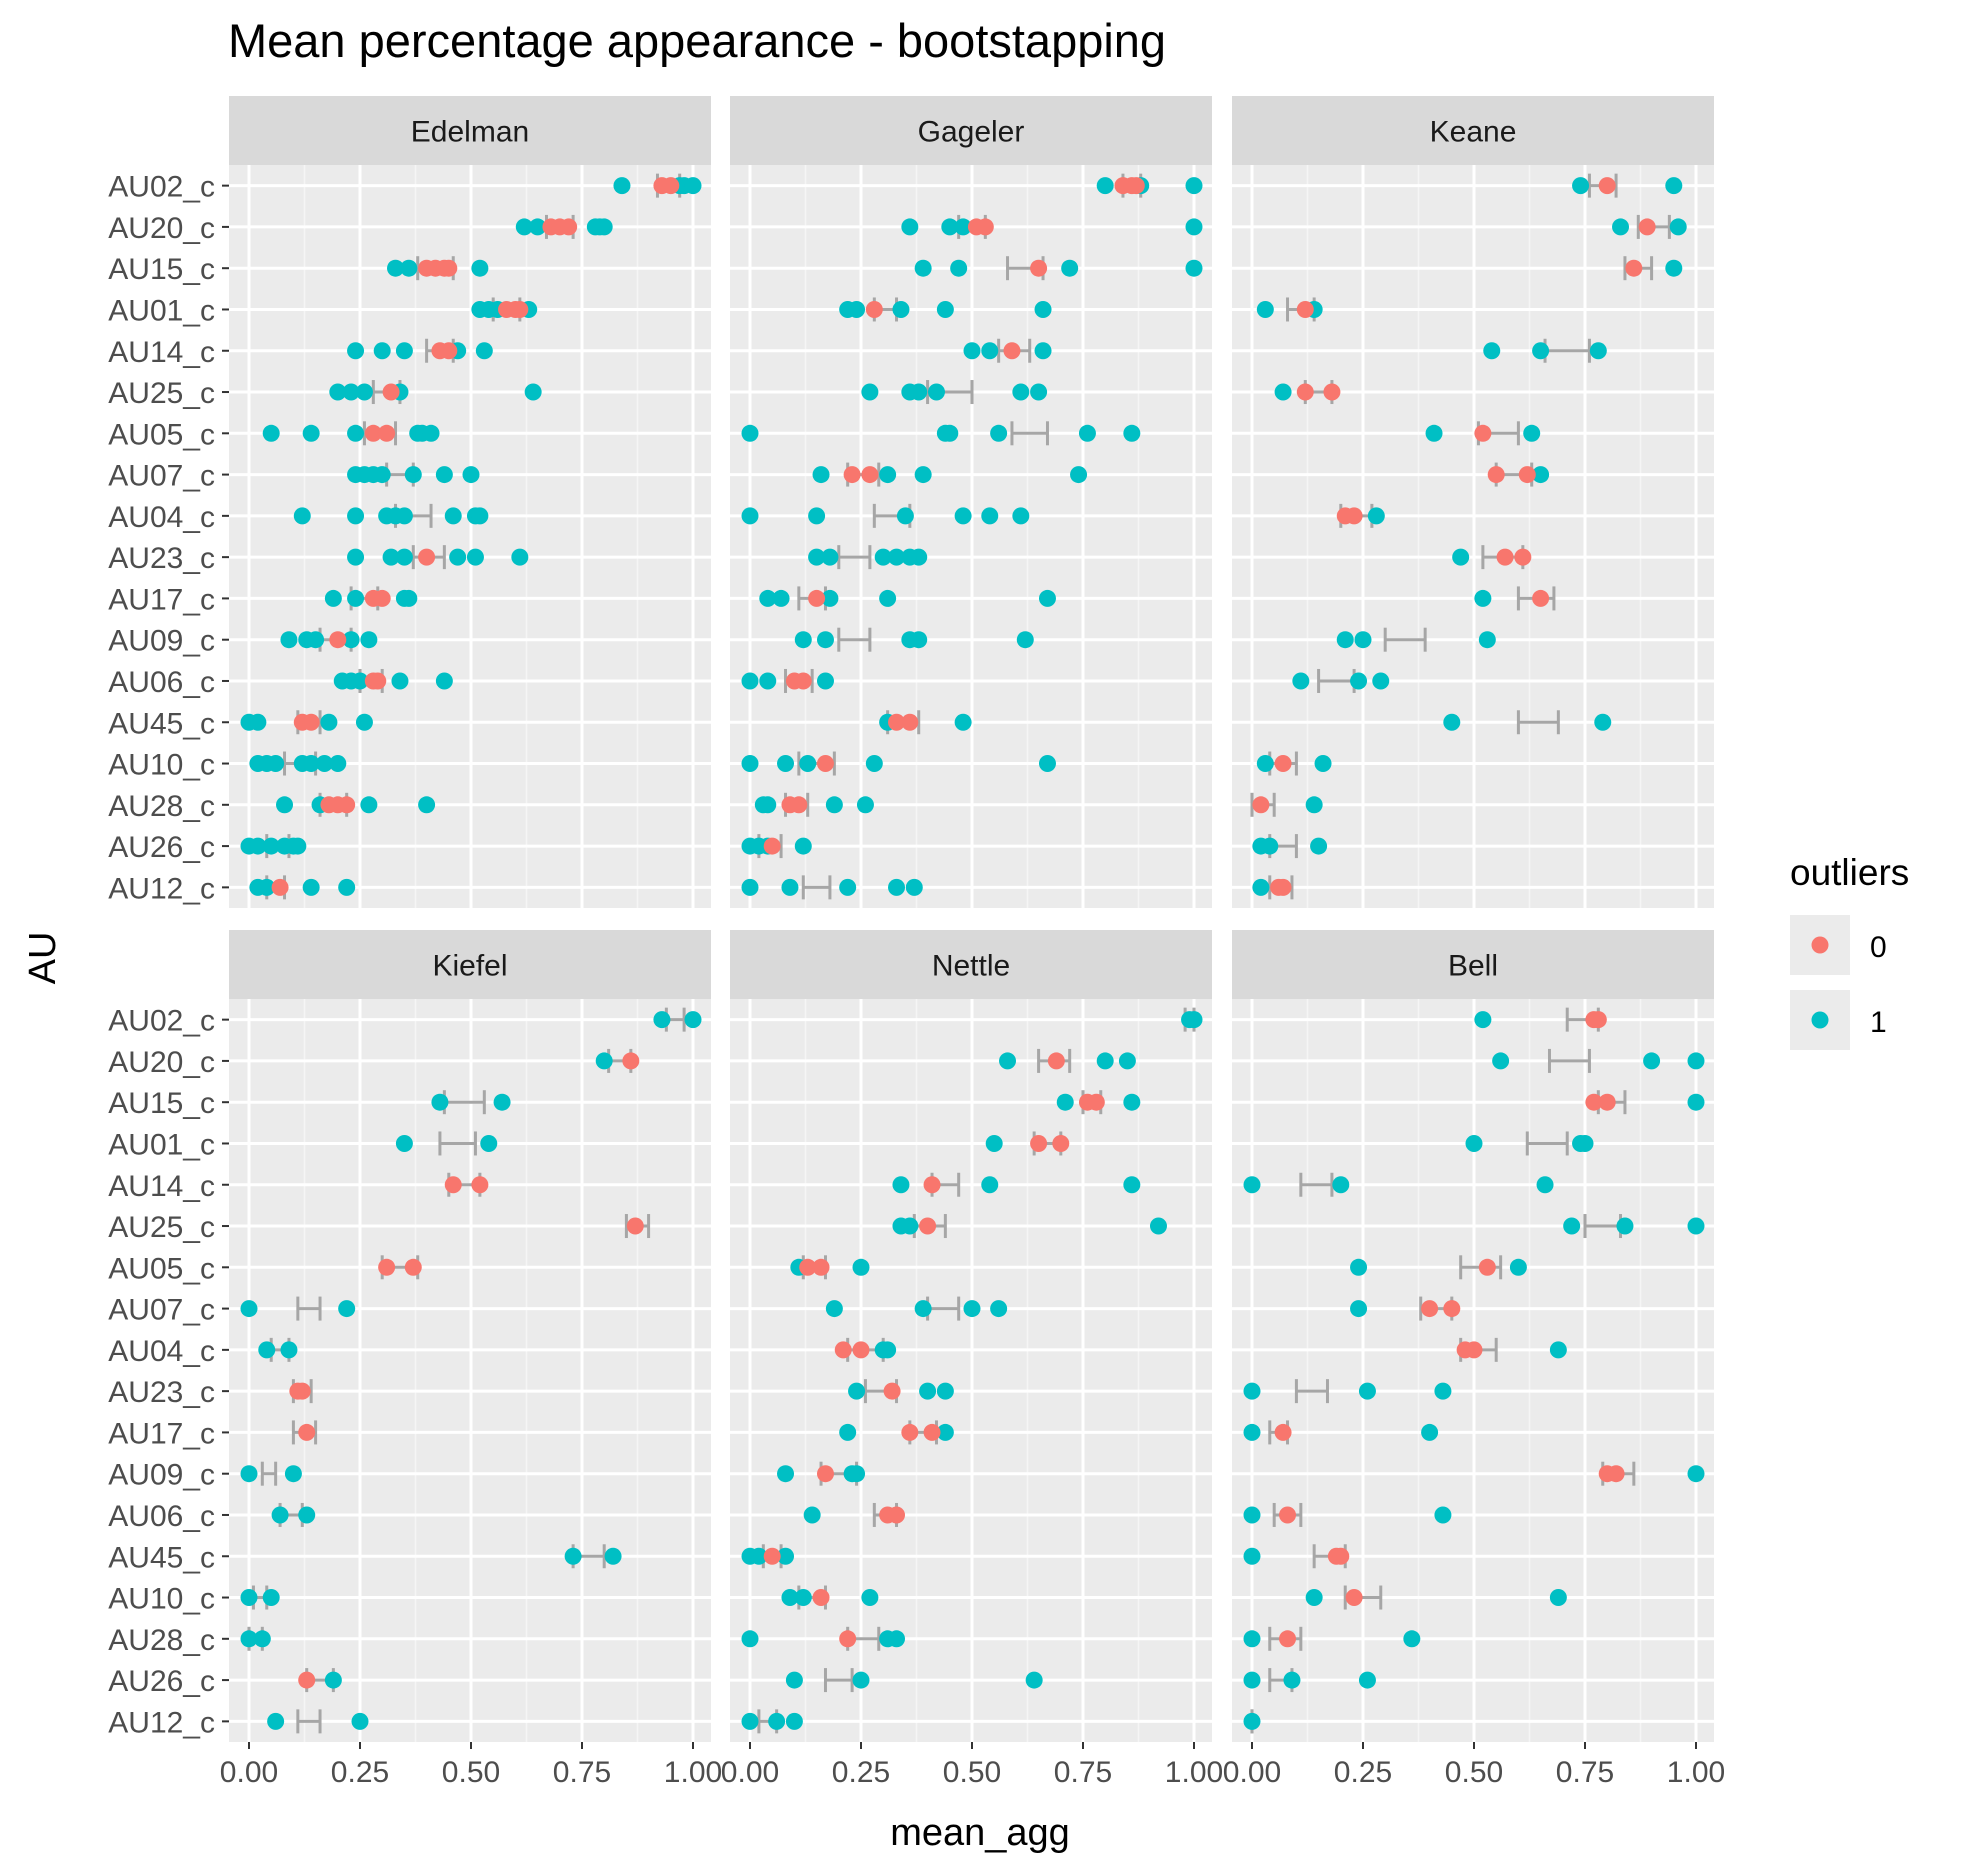  Describe the element at coordinates (161, 393) in the screenshot. I see `y-tick-label: AU25_c` at that location.